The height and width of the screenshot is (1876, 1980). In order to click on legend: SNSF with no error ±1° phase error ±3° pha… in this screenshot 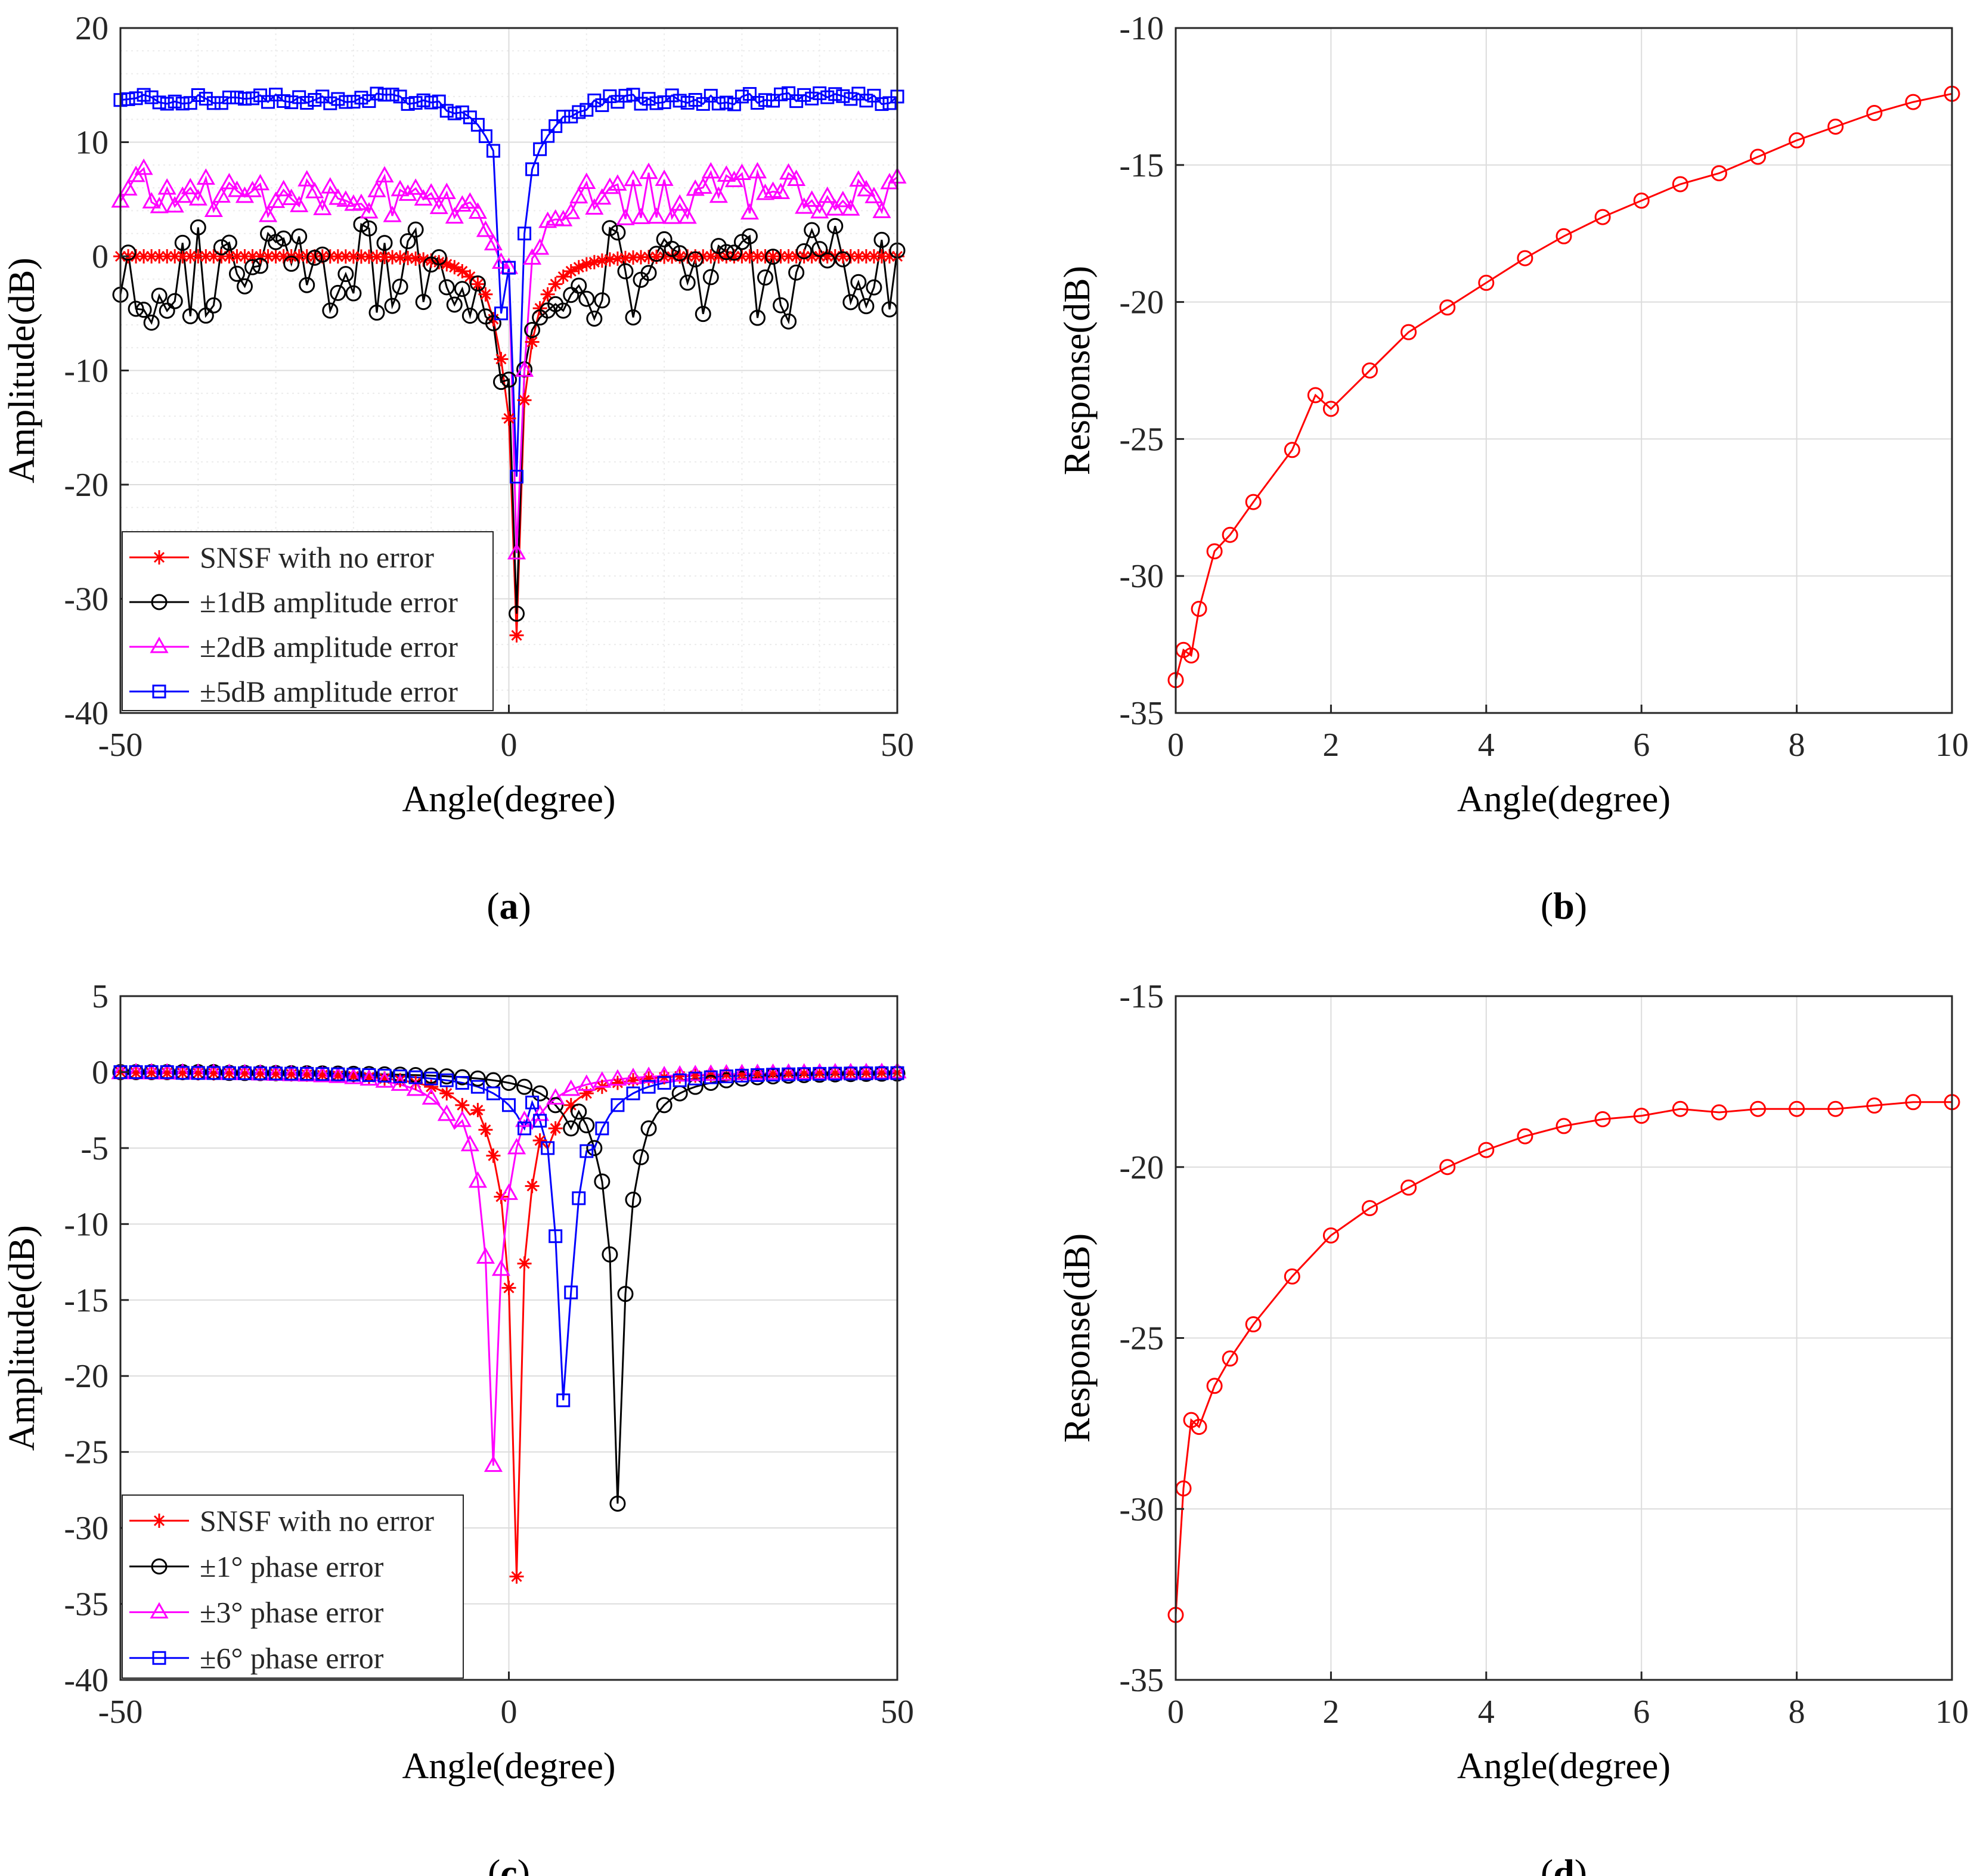, I will do `click(293, 1586)`.